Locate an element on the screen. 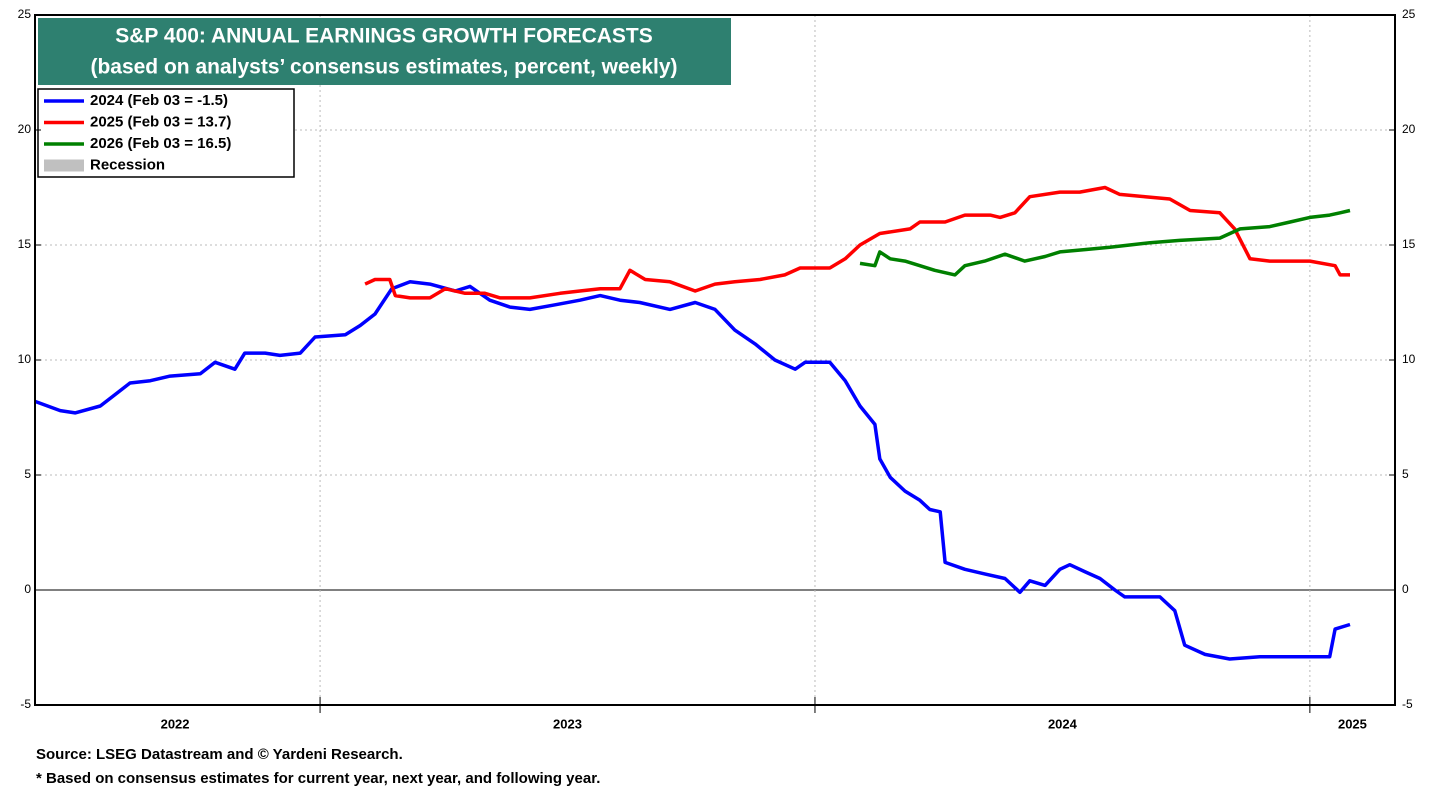 The height and width of the screenshot is (791, 1439). legend-label: 2024 (Feb 03 = -1.5) is located at coordinates (159, 100).